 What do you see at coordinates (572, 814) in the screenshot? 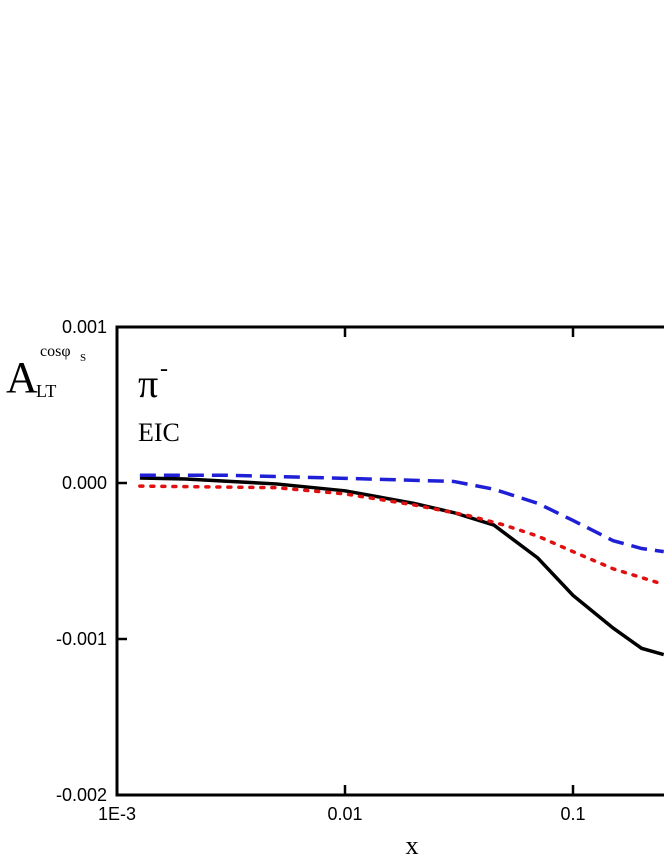
I see `x-tick-label: 0.1` at bounding box center [572, 814].